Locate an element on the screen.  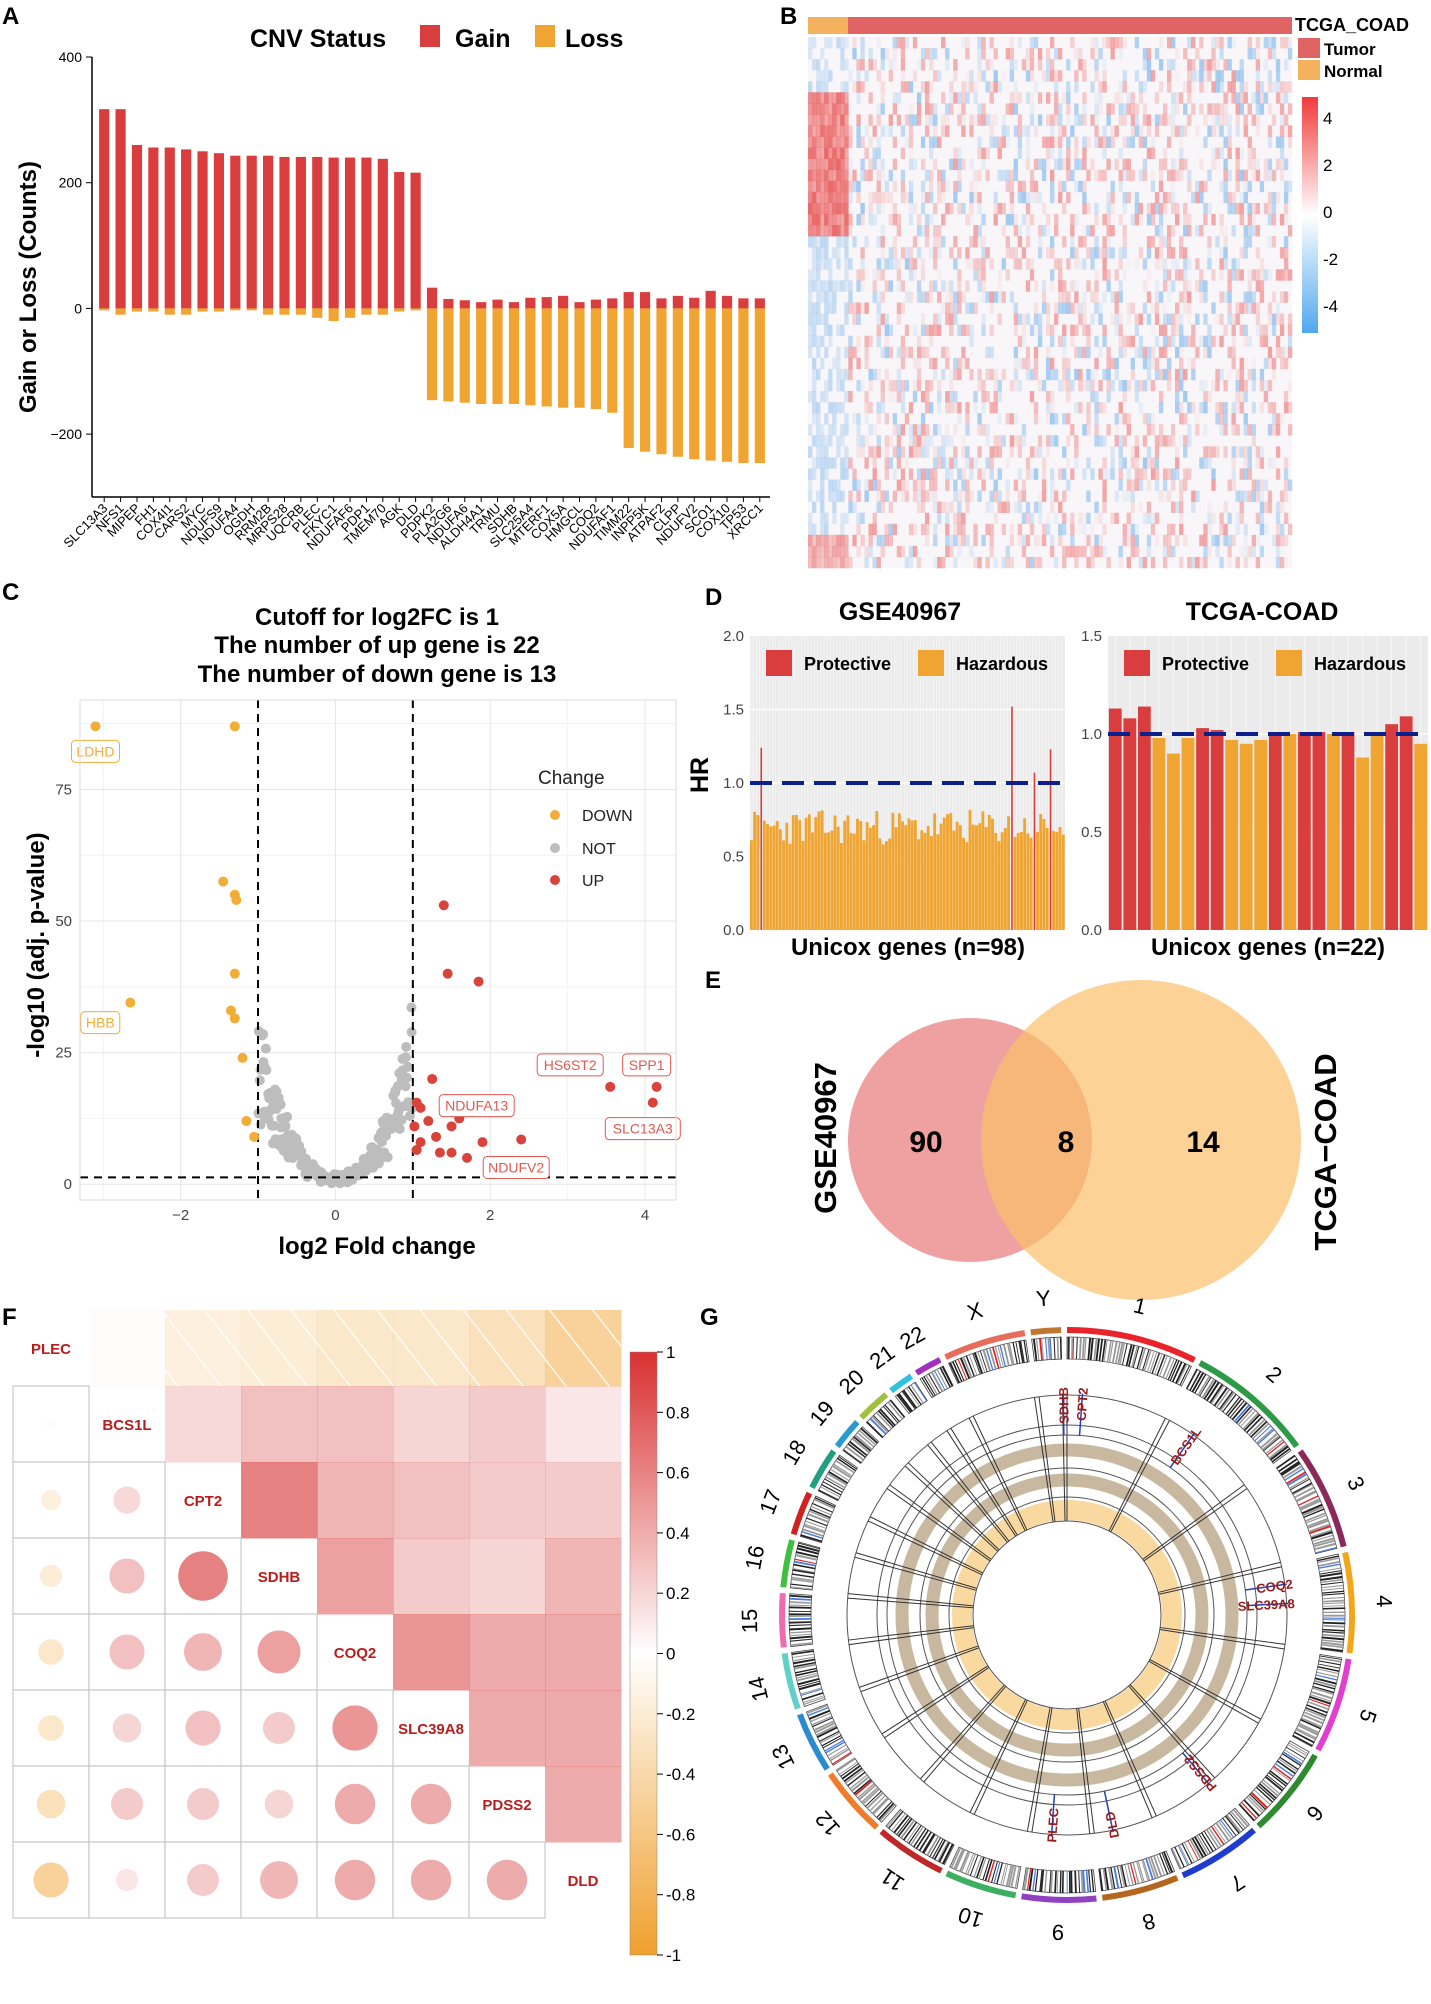
b-scale-tick-label: -2 is located at coordinates (1330, 259).